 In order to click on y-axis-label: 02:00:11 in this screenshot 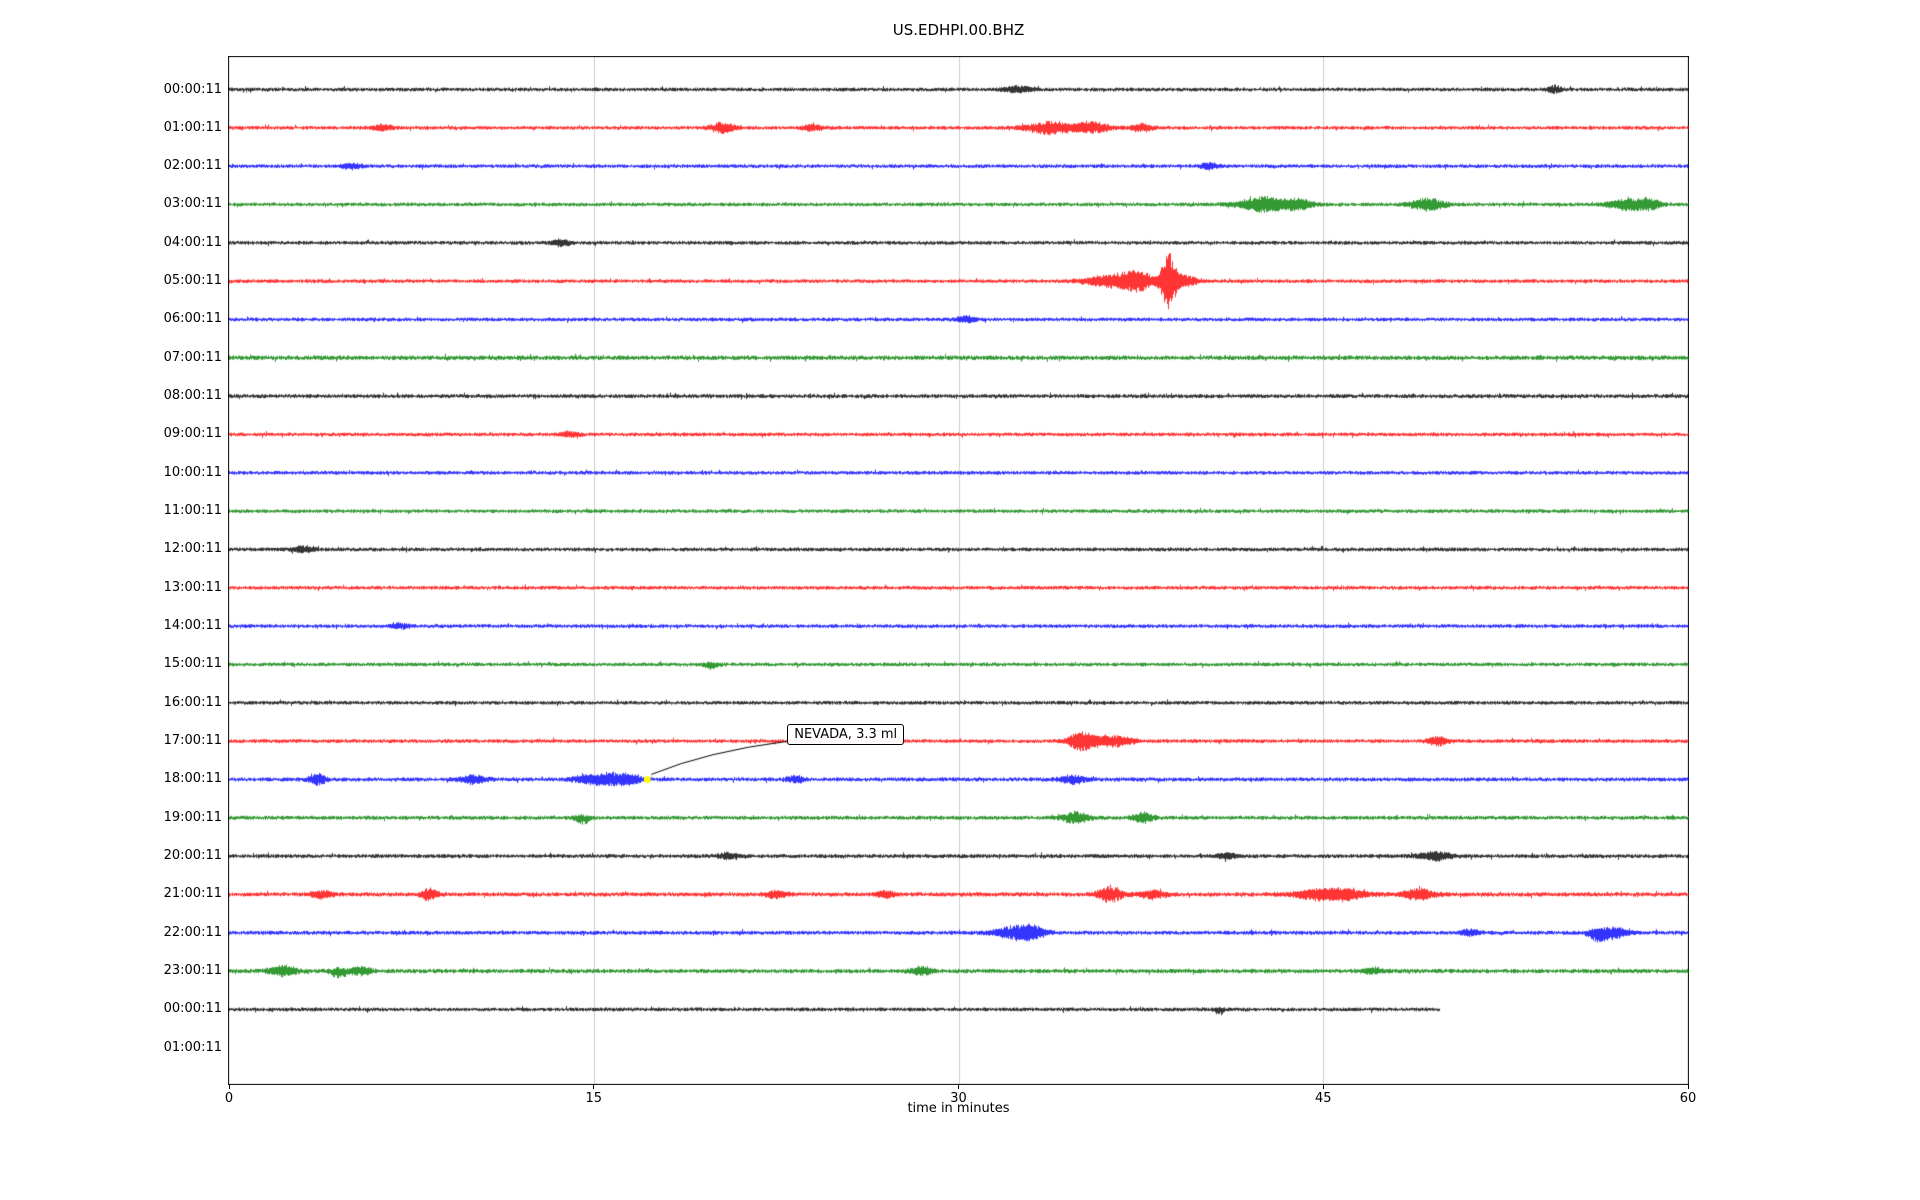, I will do `click(192, 166)`.